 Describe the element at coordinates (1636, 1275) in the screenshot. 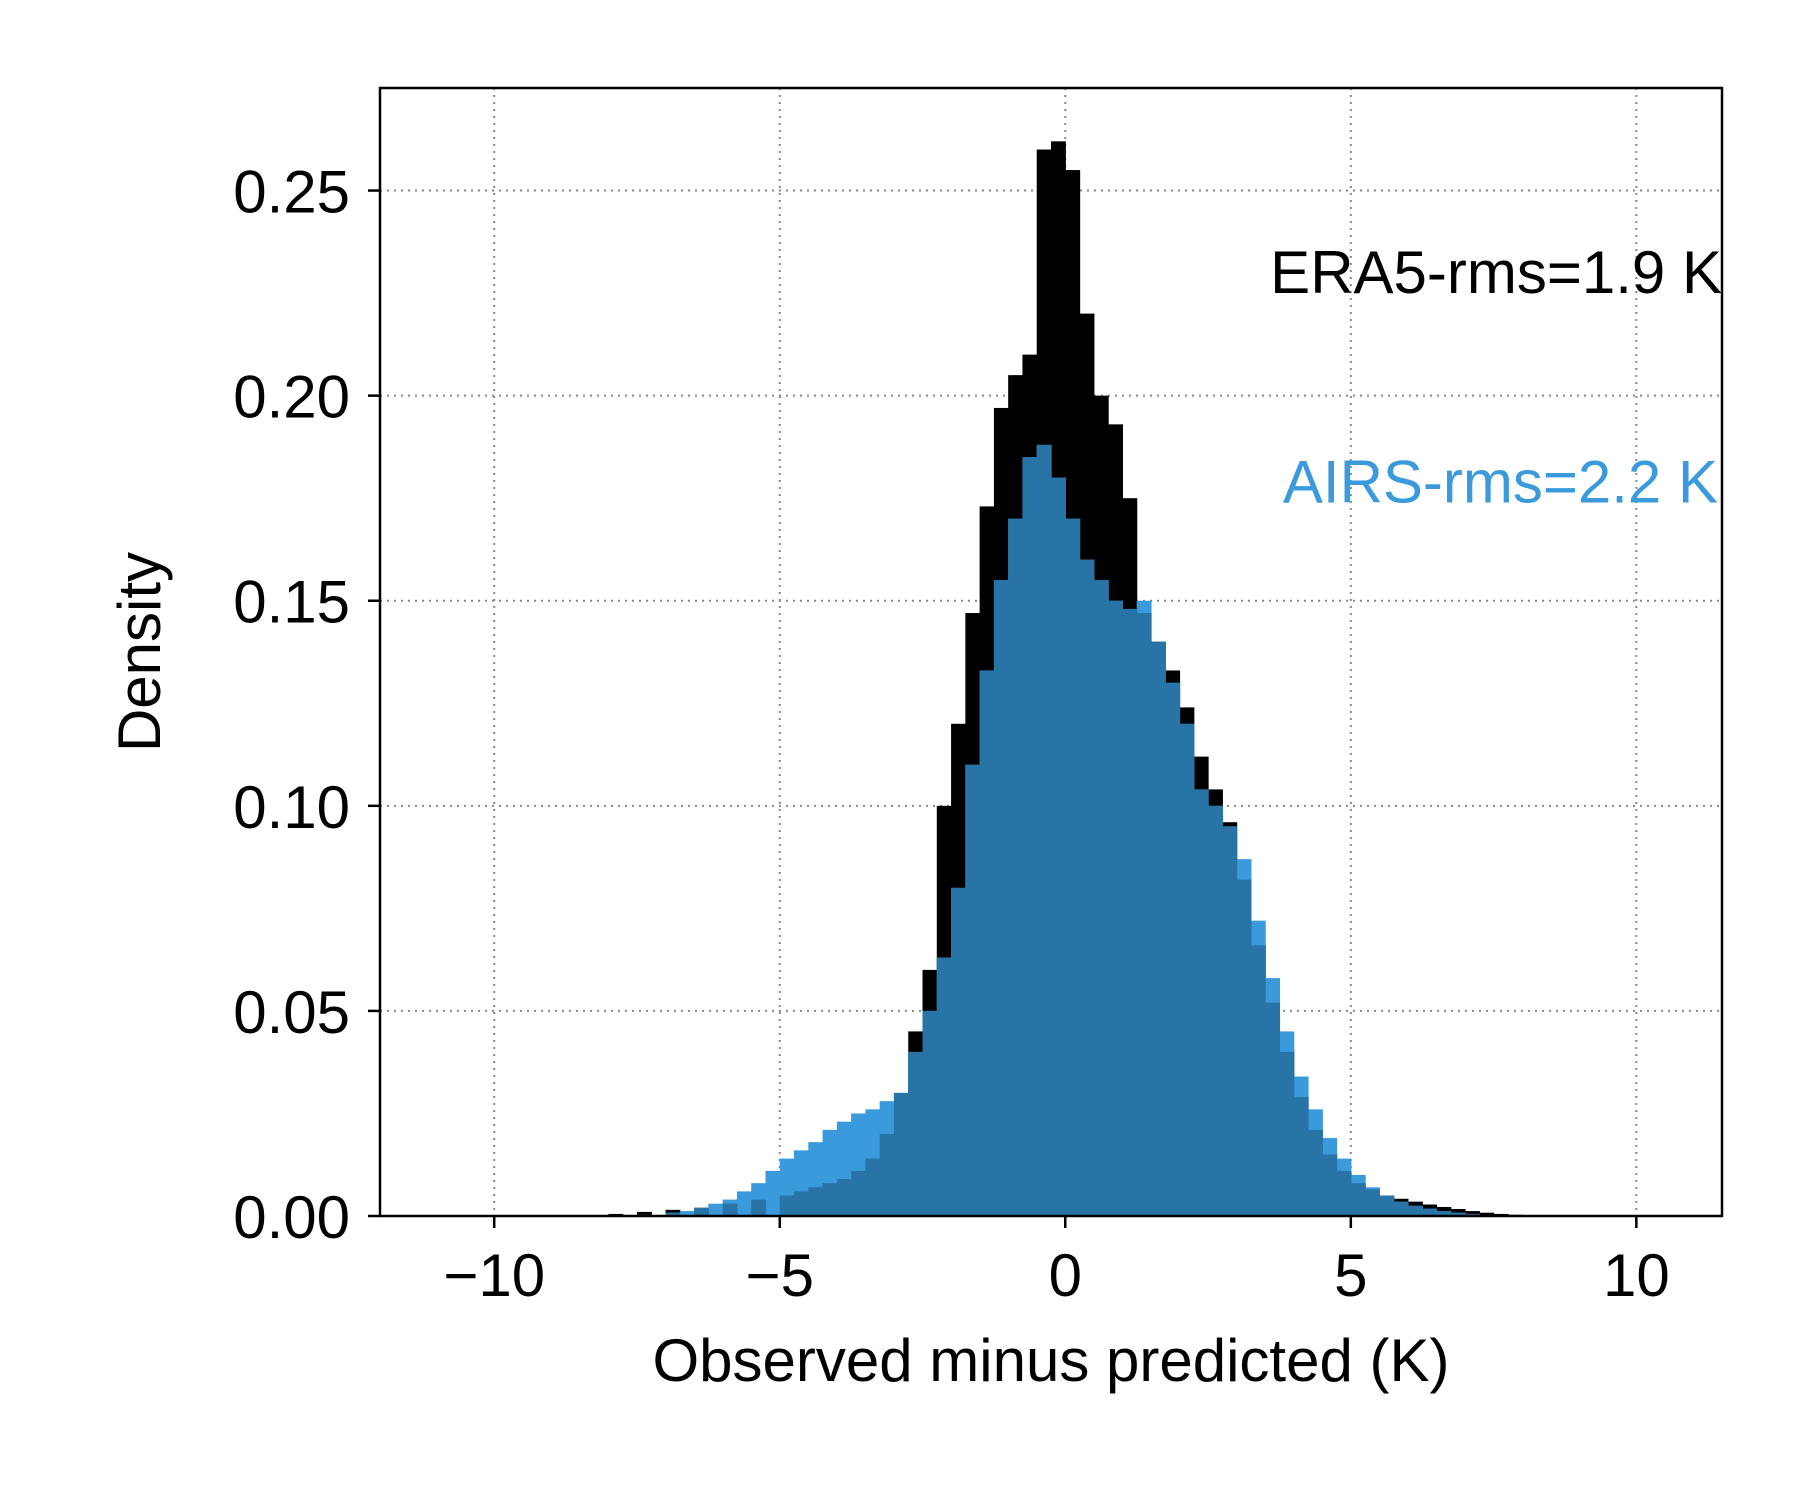

I see `x-tick-label: 10` at that location.